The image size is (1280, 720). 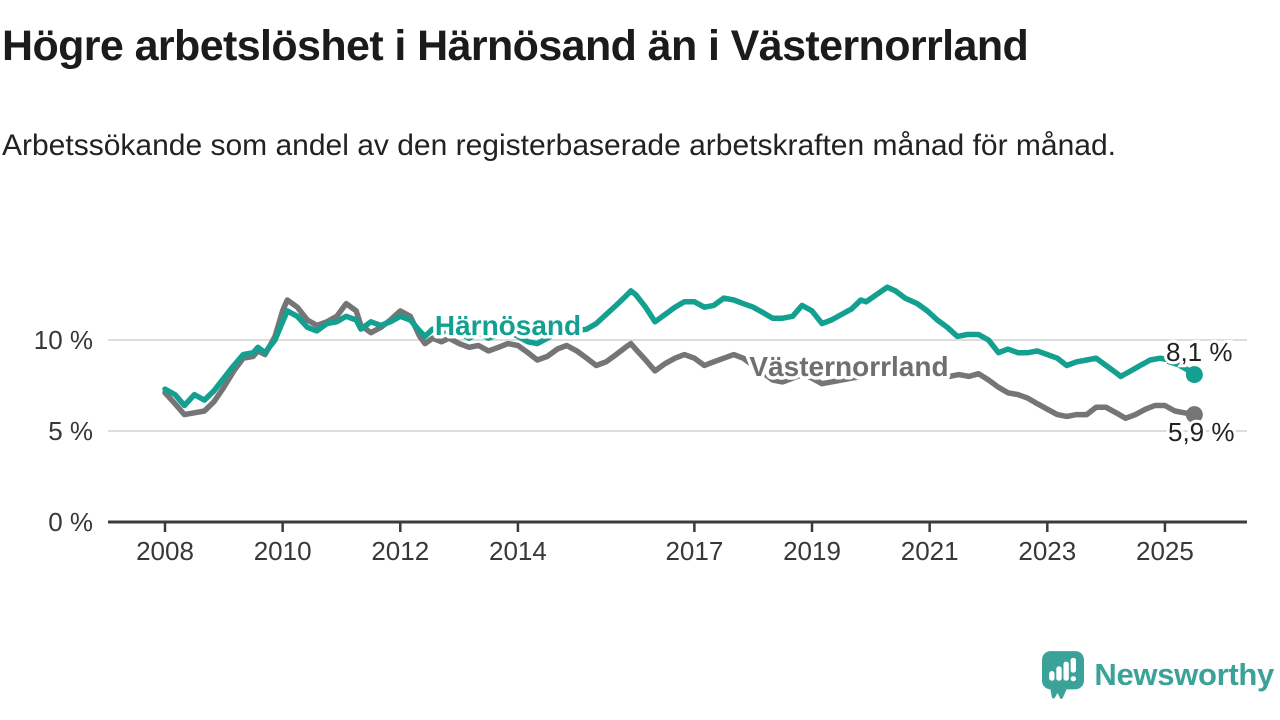 I want to click on newsworthy-brand: Newsworthy, so click(x=1158, y=675).